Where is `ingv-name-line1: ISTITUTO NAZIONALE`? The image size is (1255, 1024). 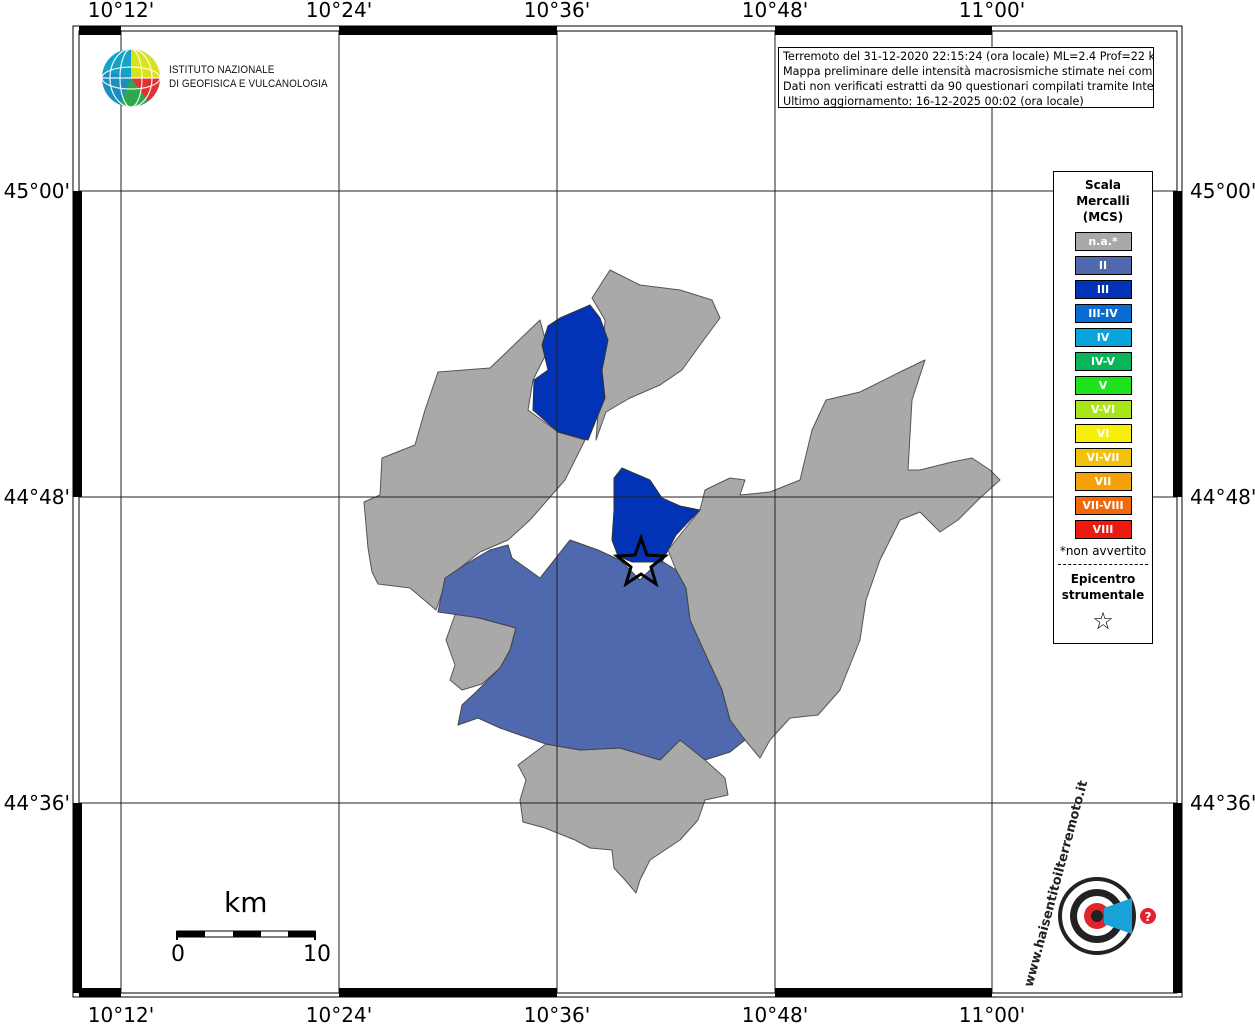
ingv-name-line1: ISTITUTO NAZIONALE is located at coordinates (222, 70).